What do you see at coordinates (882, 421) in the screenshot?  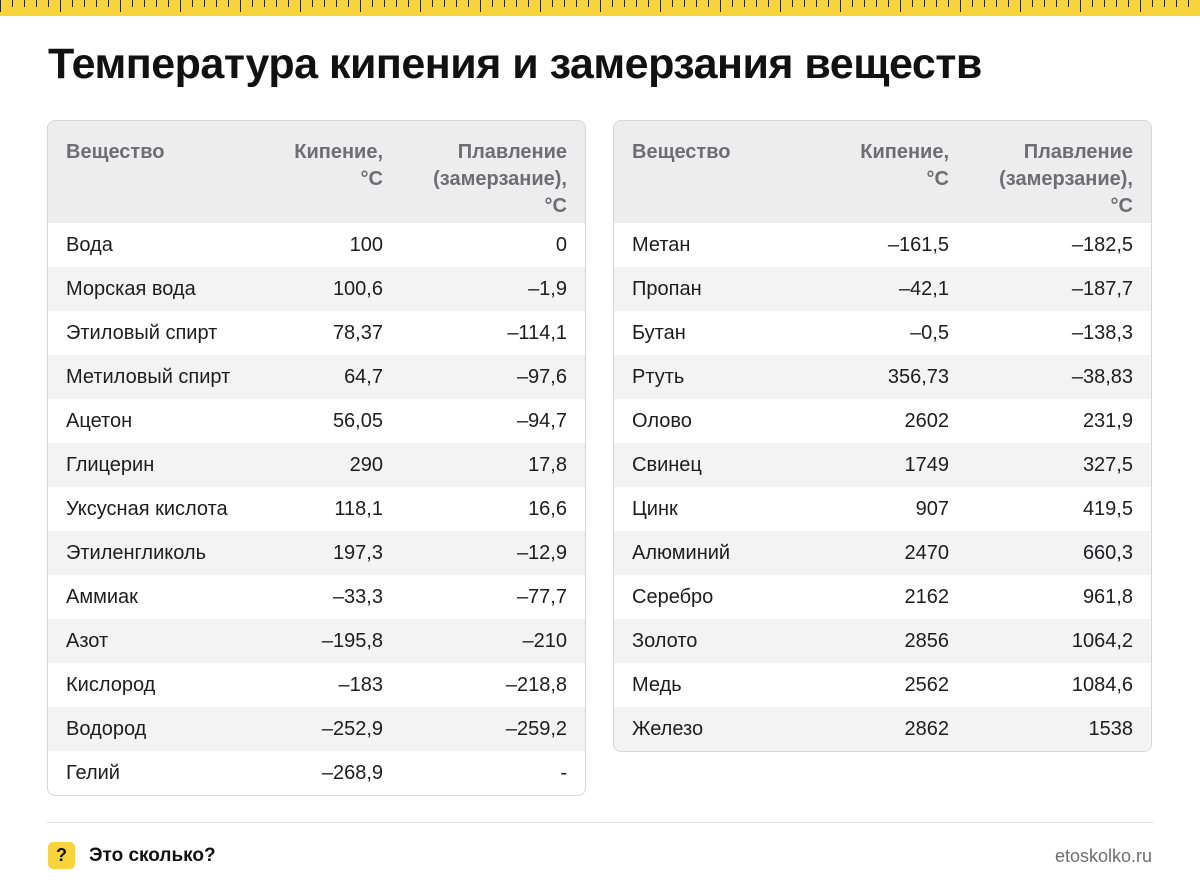 I see `table-row: Олово 2602 231,9` at bounding box center [882, 421].